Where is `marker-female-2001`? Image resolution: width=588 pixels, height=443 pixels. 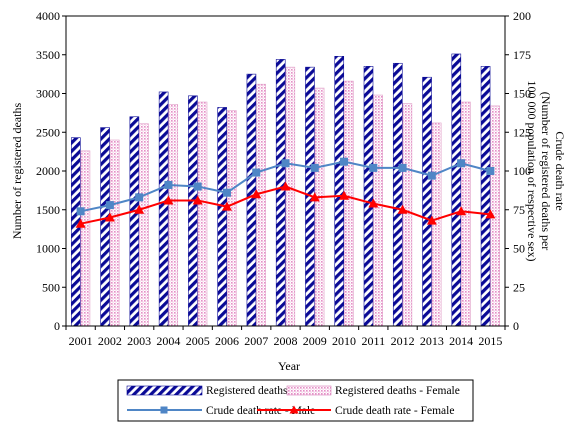 marker-female-2001 is located at coordinates (80, 223).